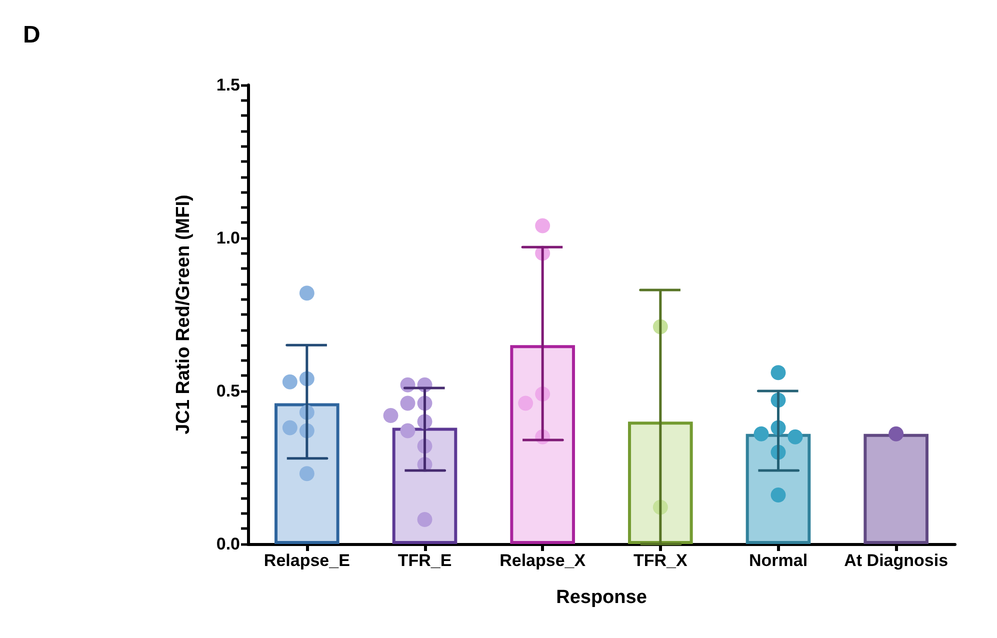 The height and width of the screenshot is (638, 997). Describe the element at coordinates (660, 560) in the screenshot. I see `x-tick-label: TFR_X` at that location.